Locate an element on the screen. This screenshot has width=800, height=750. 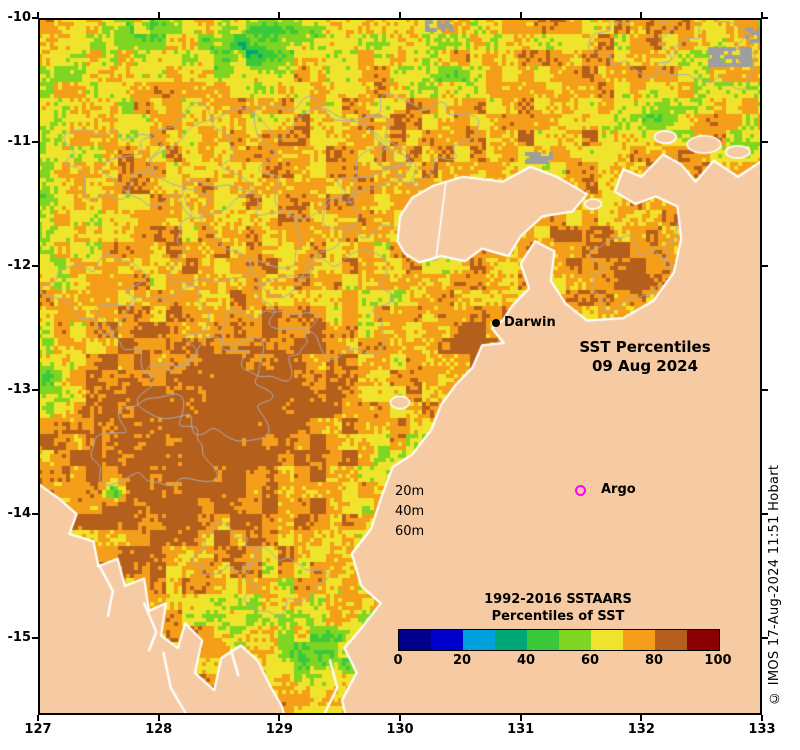
y-axis-label: -15 is located at coordinates (19, 638).